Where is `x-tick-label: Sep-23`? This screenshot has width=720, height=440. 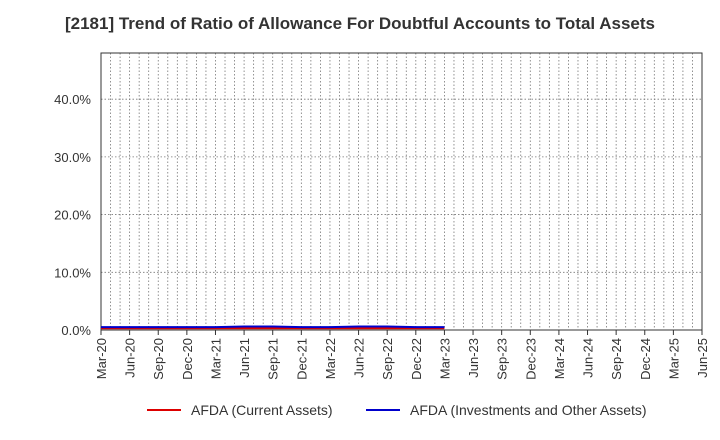 x-tick-label: Sep-23 is located at coordinates (502, 359).